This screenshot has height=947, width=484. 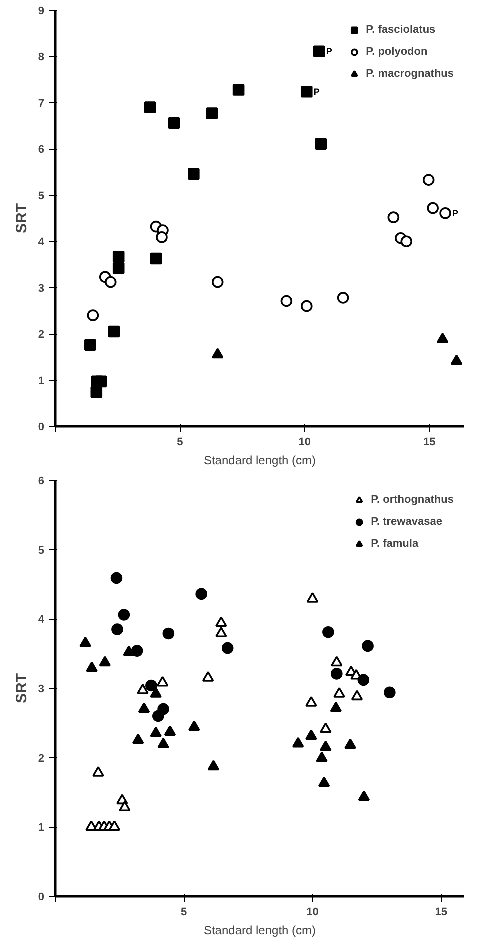 What do you see at coordinates (41, 758) in the screenshot?
I see `y-tick-label: 2` at bounding box center [41, 758].